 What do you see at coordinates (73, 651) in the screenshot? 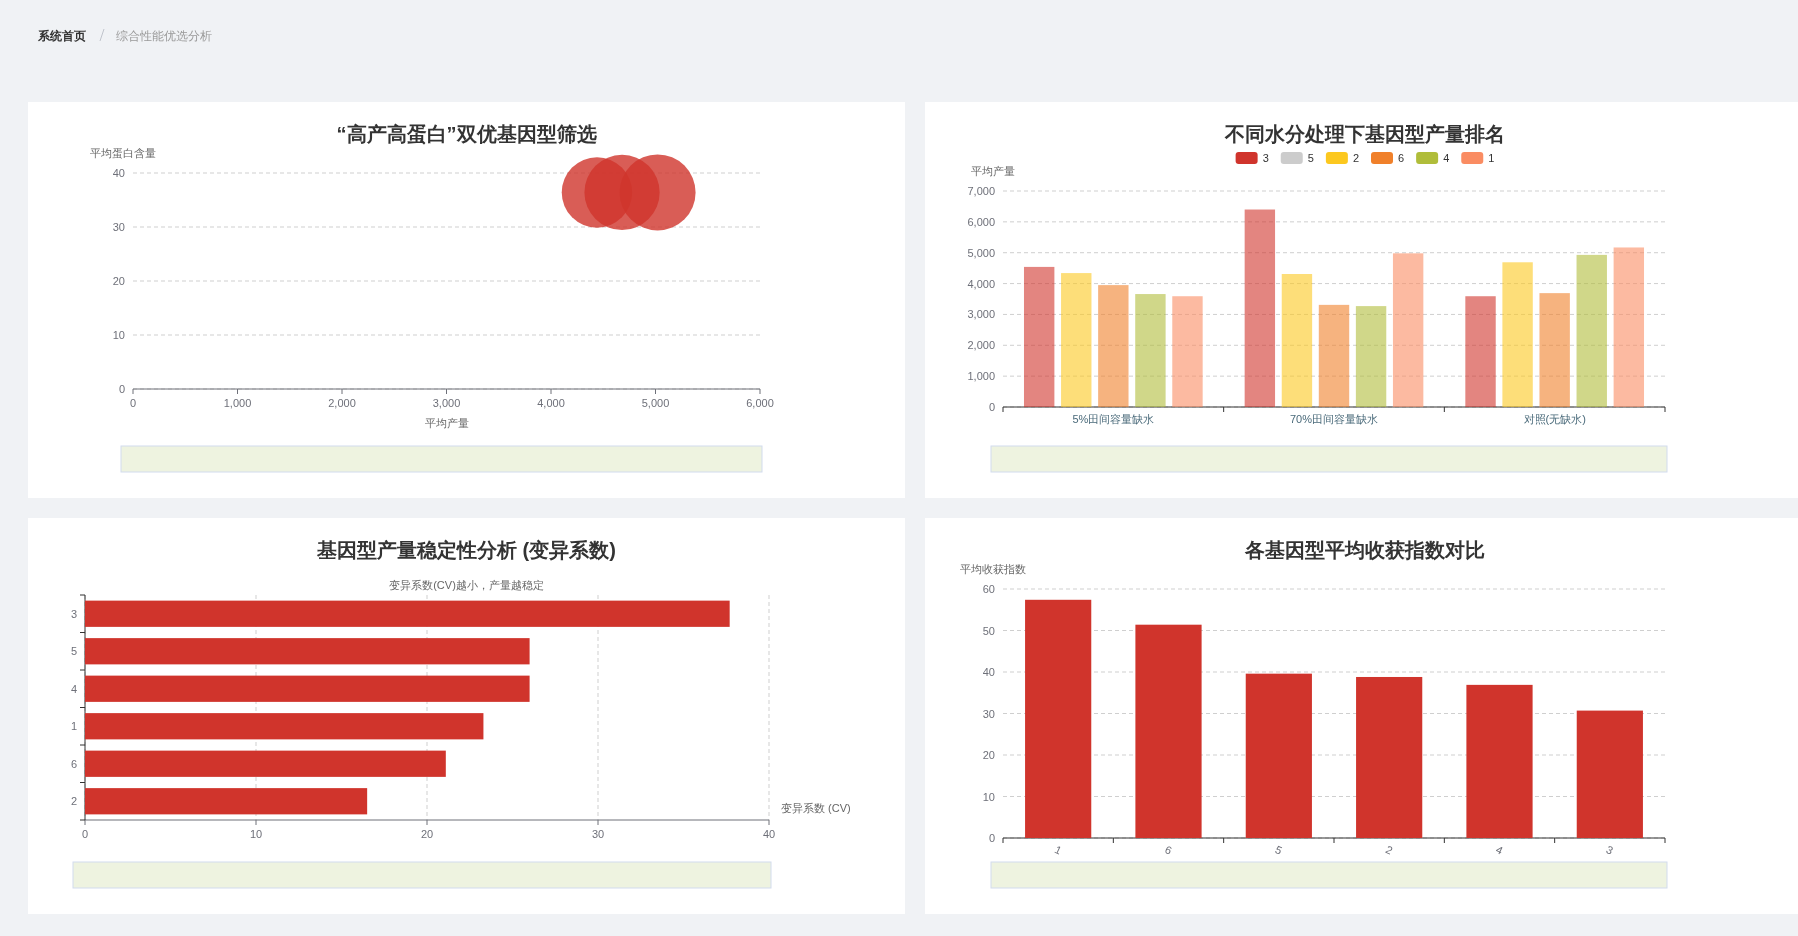
I see `y-tick-label: 5` at bounding box center [73, 651].